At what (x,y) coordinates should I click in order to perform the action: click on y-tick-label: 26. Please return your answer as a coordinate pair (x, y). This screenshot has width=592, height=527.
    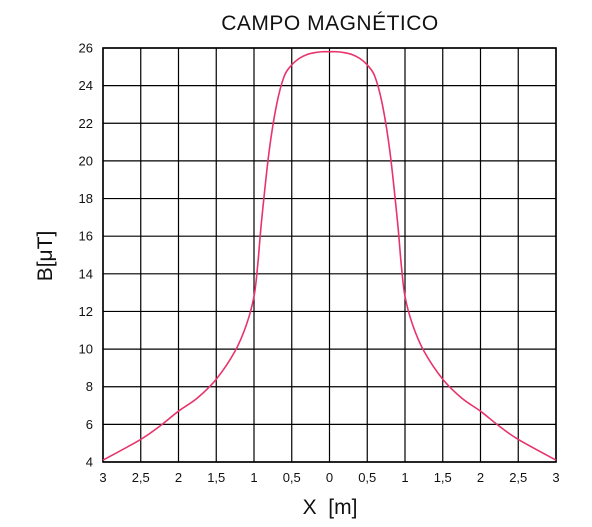
    Looking at the image, I should click on (86, 48).